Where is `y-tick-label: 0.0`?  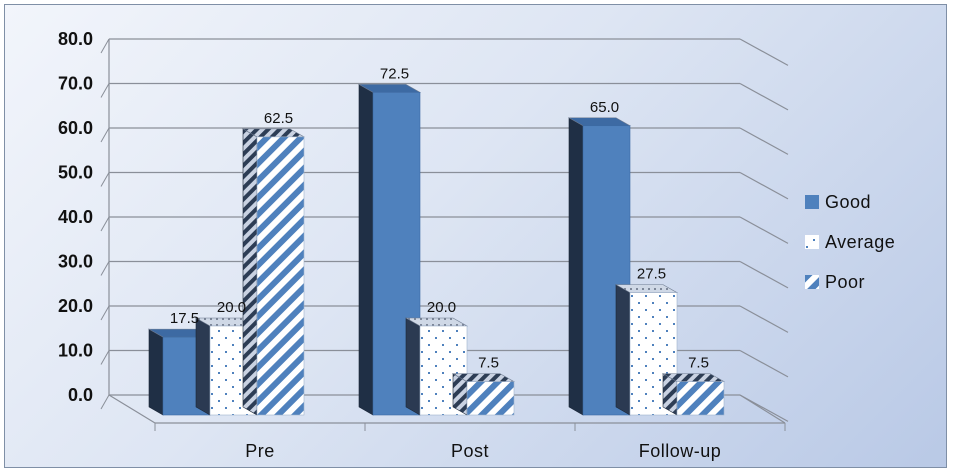
y-tick-label: 0.0 is located at coordinates (80, 395).